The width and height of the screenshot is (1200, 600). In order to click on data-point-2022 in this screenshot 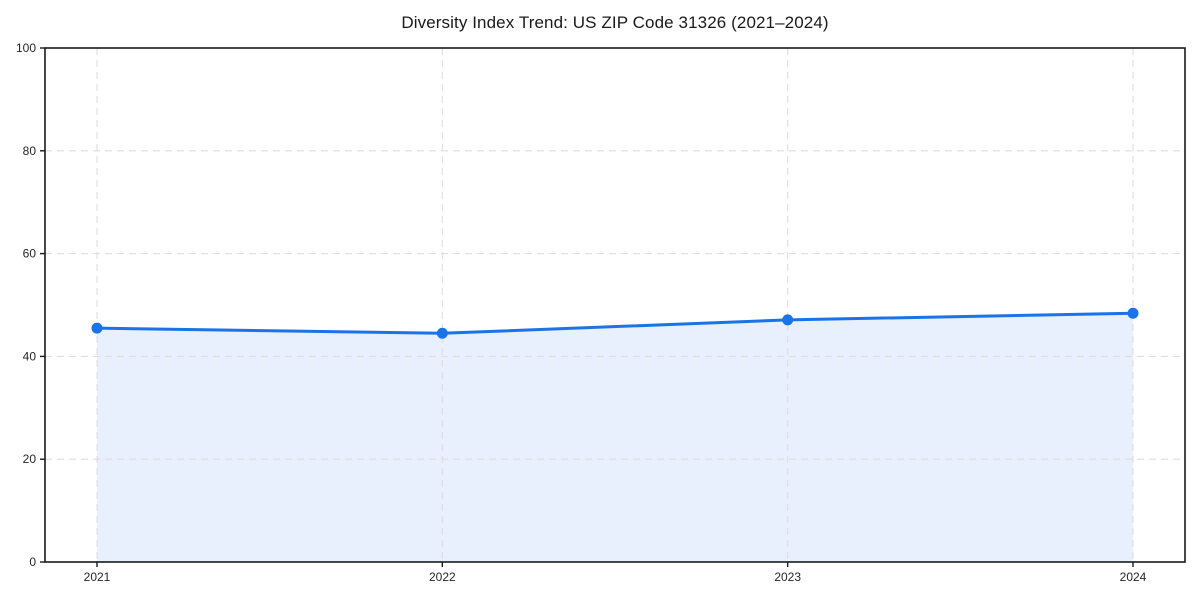, I will do `click(442, 333)`.